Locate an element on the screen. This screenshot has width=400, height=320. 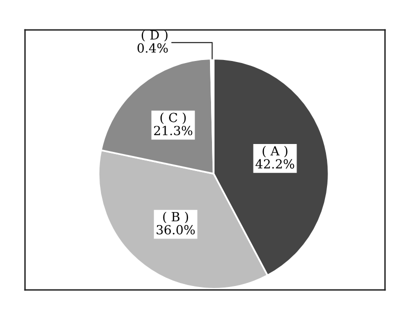
slice-label: ( D ) is located at coordinates (155, 36).